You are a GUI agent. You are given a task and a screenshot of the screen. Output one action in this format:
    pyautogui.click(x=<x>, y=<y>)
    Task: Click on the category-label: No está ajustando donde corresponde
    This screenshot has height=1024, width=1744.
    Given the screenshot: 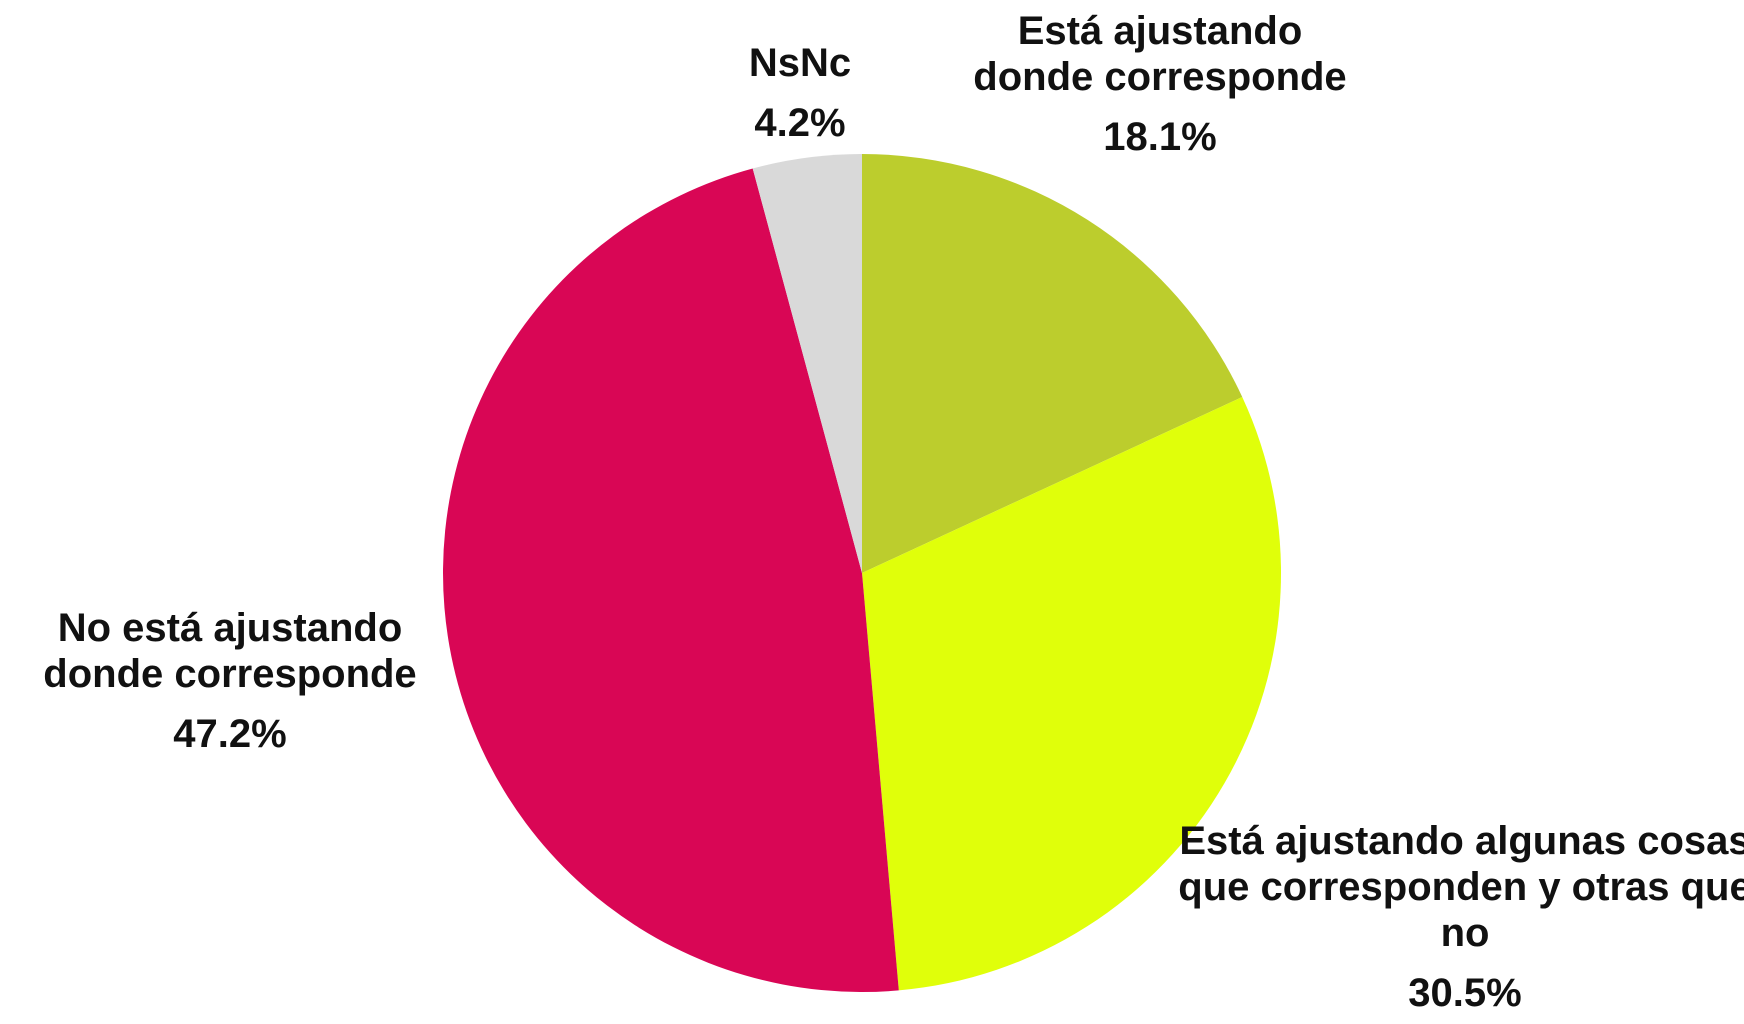 What is the action you would take?
    pyautogui.click(x=230, y=651)
    